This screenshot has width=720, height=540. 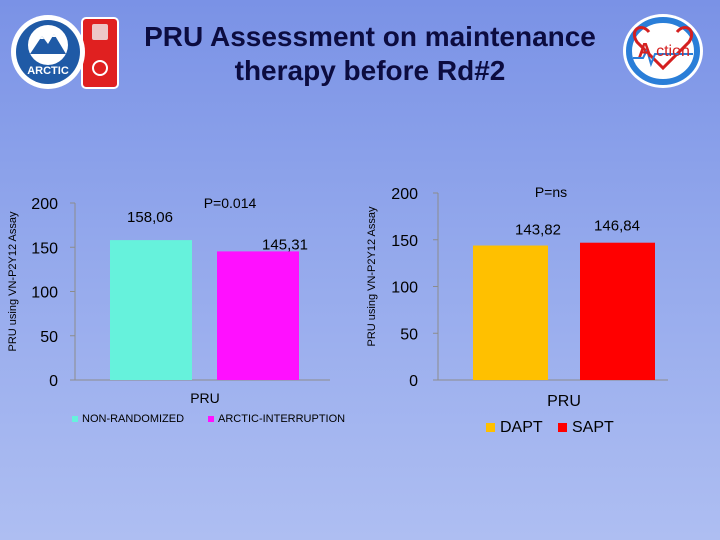 I want to click on chart-1-tick-label: 50, so click(x=409, y=334).